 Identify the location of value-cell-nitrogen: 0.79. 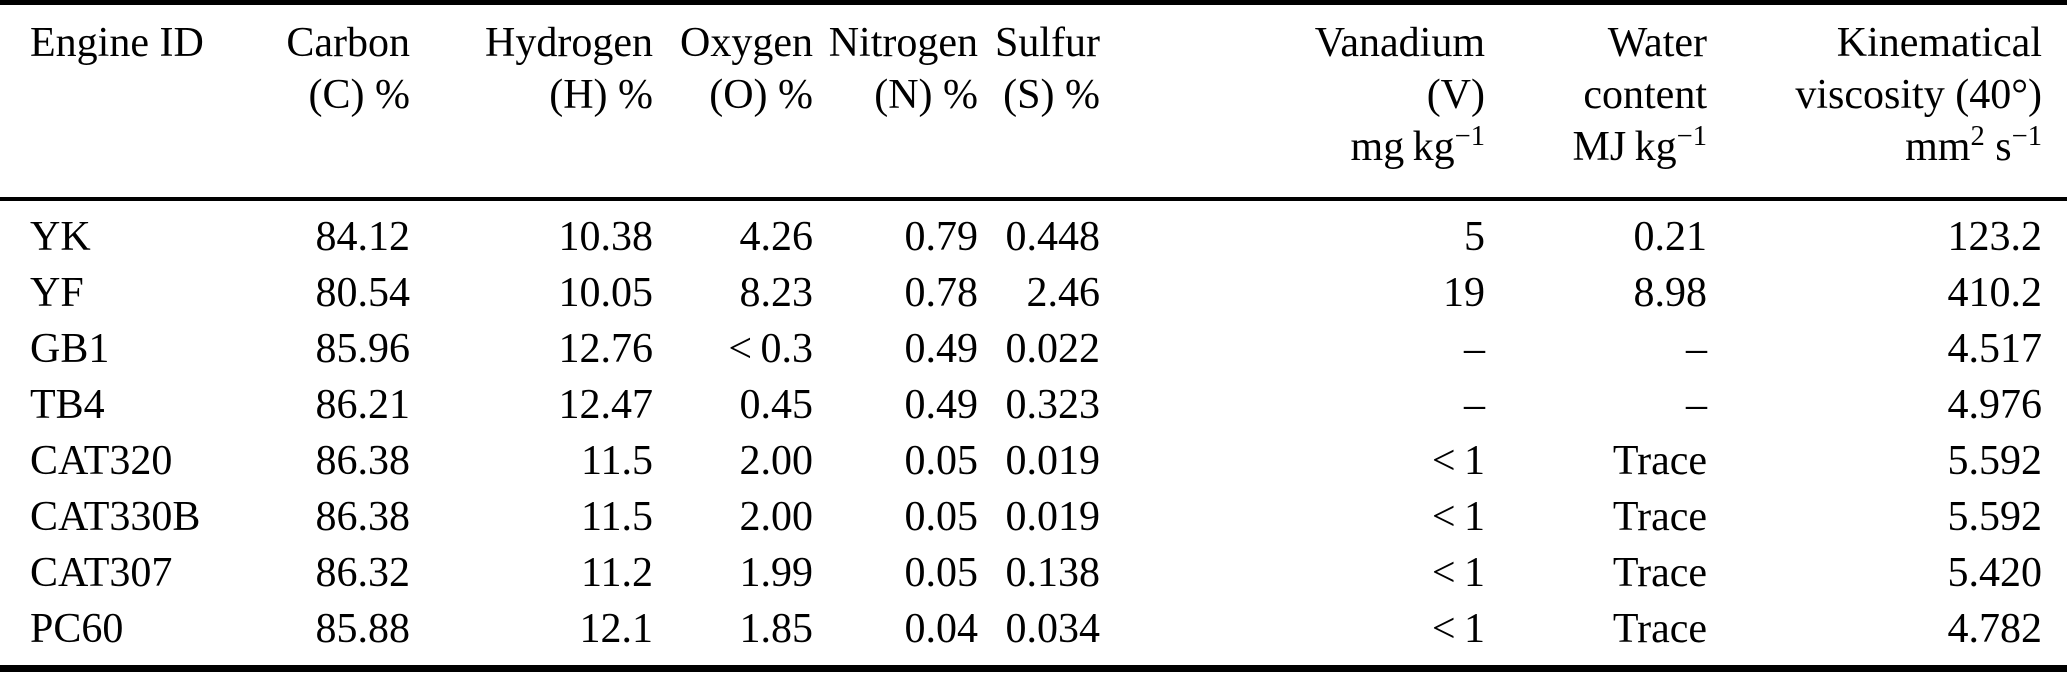
(941, 237).